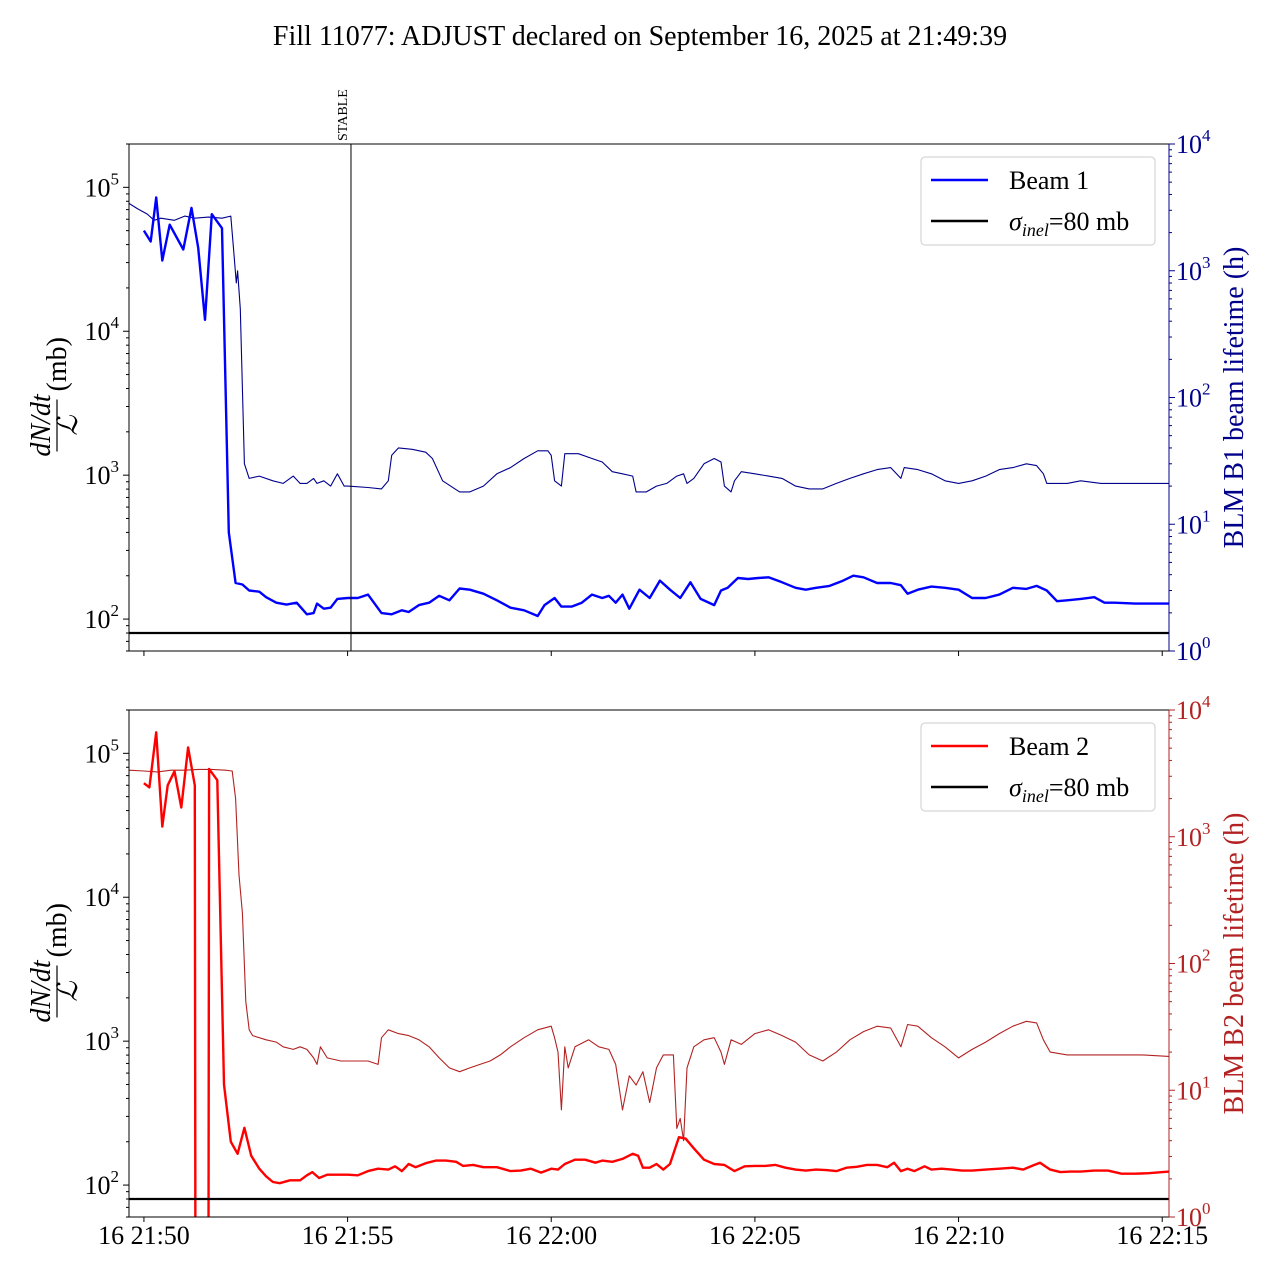 The image size is (1280, 1280). I want to click on legend-beam-1: Beam 1 σinel=80 mb, so click(1038, 201).